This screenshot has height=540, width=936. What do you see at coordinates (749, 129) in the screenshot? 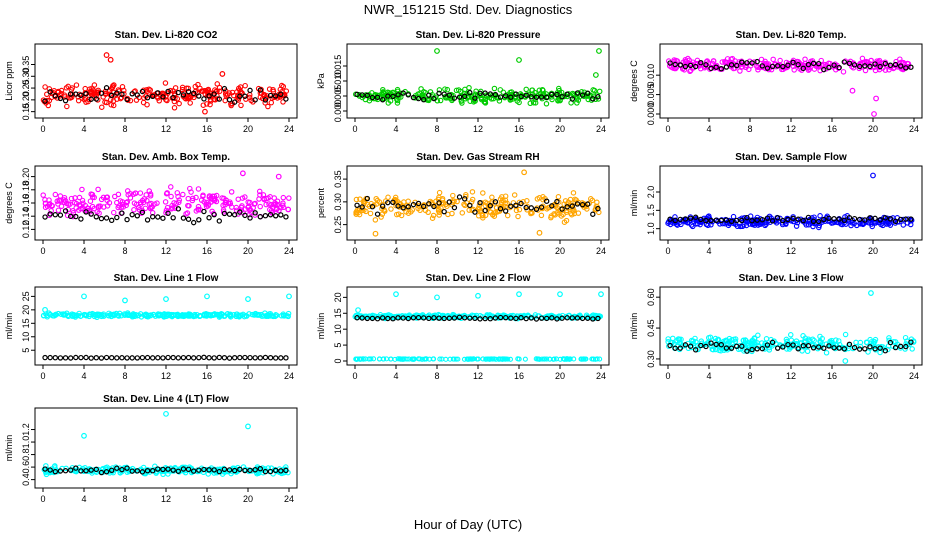
I see `x-tick-label: 8` at bounding box center [749, 129].